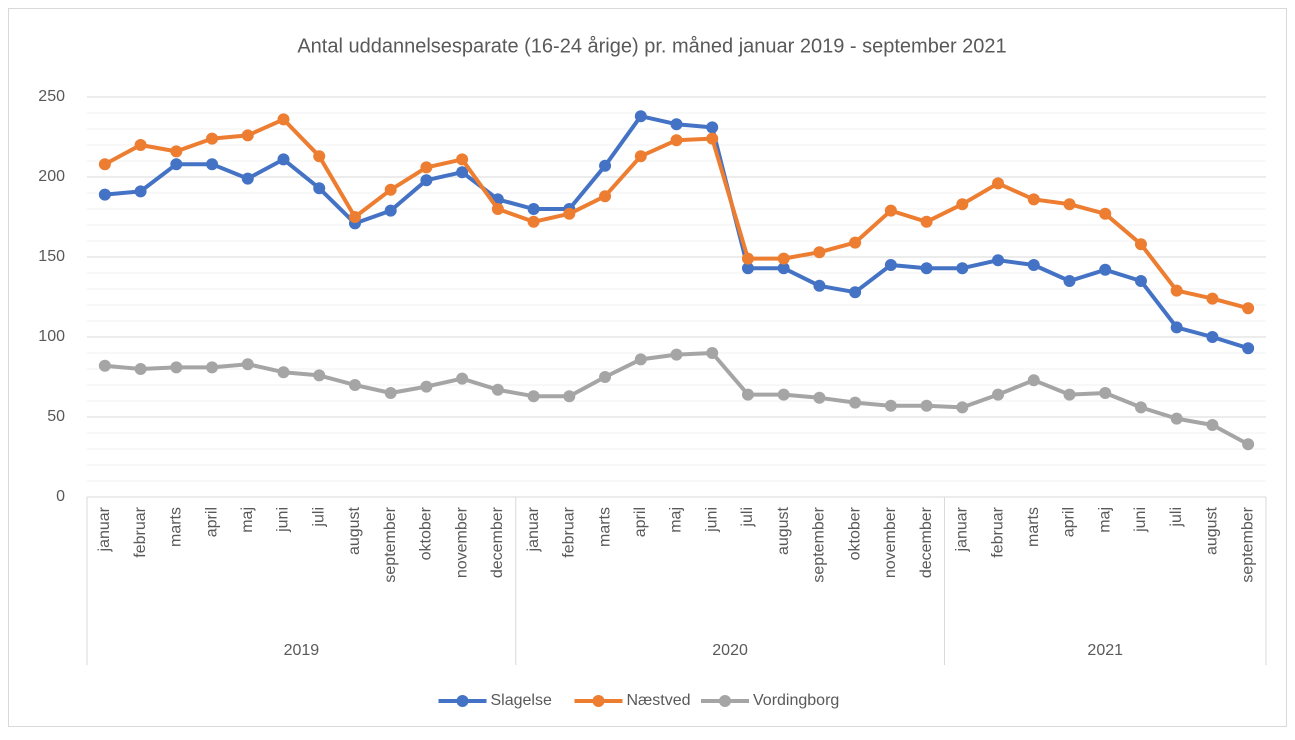 The width and height of the screenshot is (1295, 740). What do you see at coordinates (51, 256) in the screenshot?
I see `y-tick-label: 150` at bounding box center [51, 256].